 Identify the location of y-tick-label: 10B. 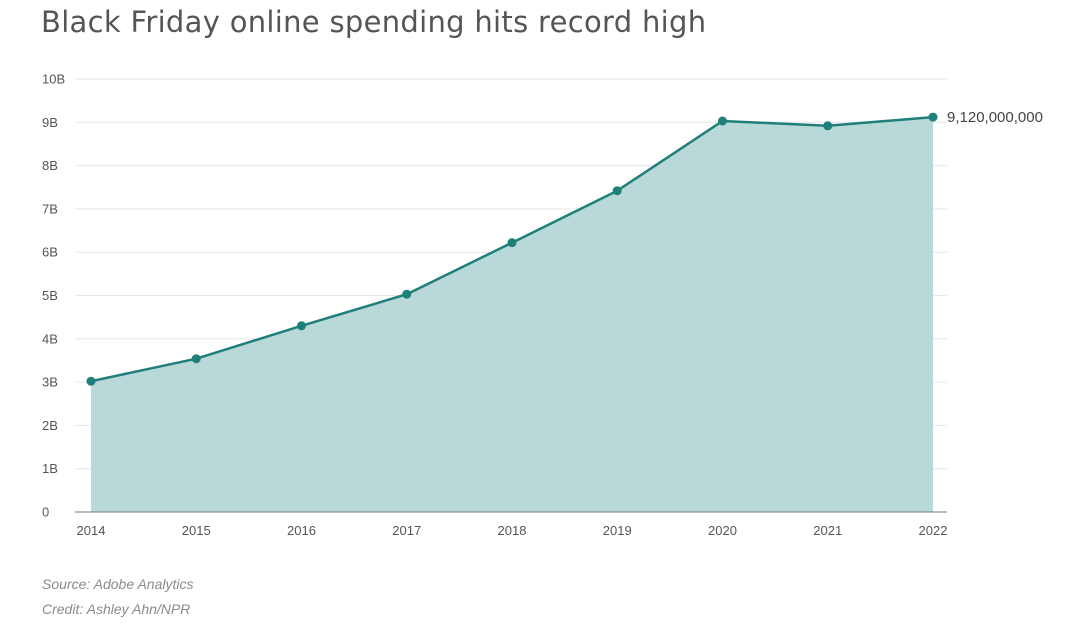
(53, 79).